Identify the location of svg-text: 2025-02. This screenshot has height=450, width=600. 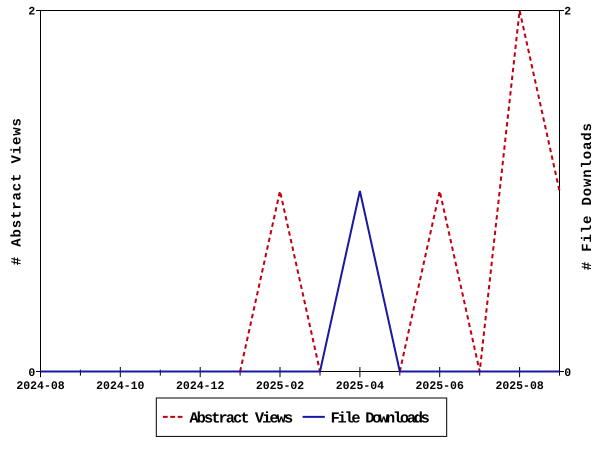
(280, 386).